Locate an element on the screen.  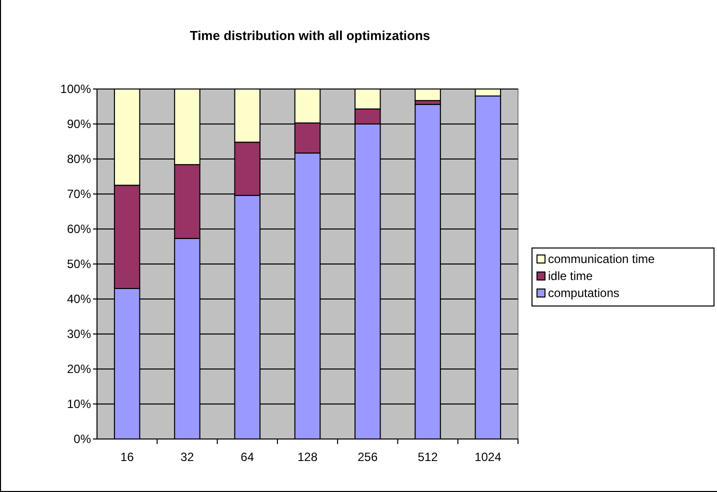
y-tick-label: 30% is located at coordinates (79, 334).